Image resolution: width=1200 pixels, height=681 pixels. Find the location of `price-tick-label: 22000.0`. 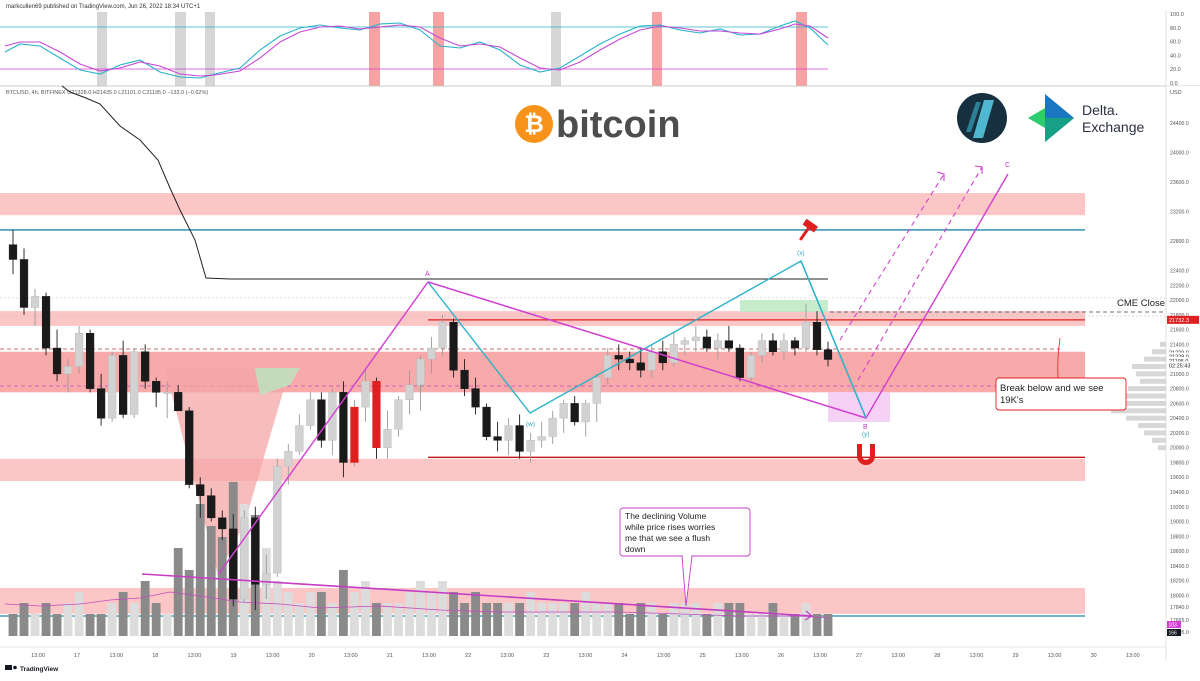

price-tick-label: 22000.0 is located at coordinates (1179, 301).